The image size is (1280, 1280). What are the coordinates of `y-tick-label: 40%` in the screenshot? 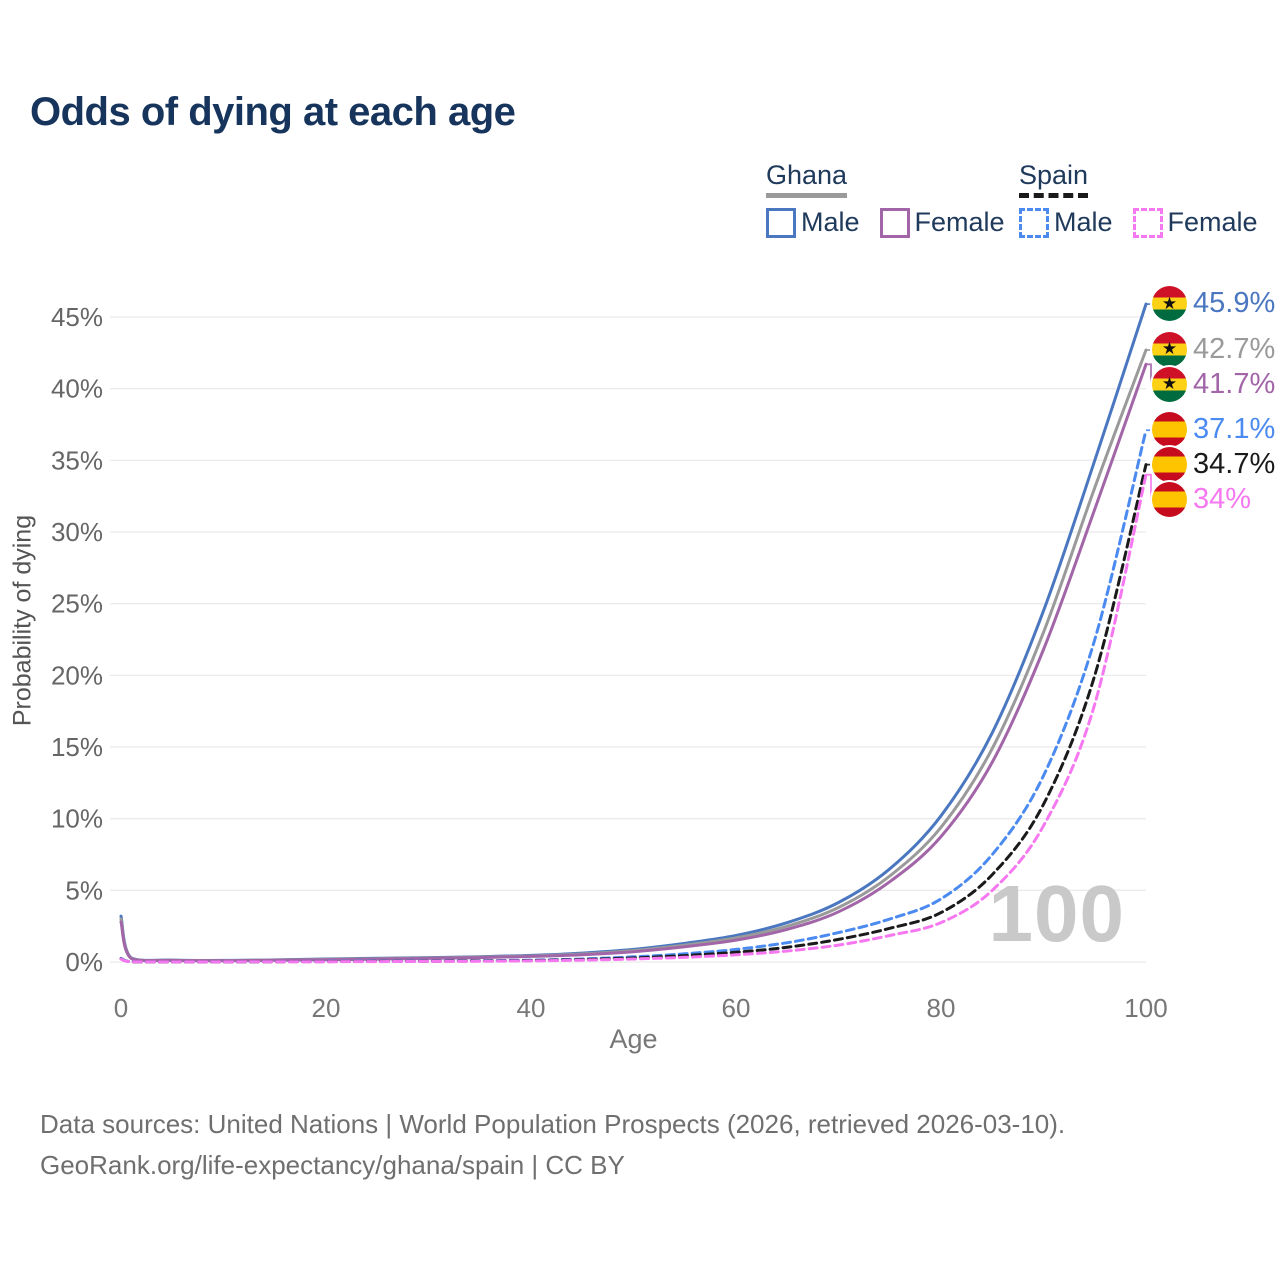 It's located at (77, 389).